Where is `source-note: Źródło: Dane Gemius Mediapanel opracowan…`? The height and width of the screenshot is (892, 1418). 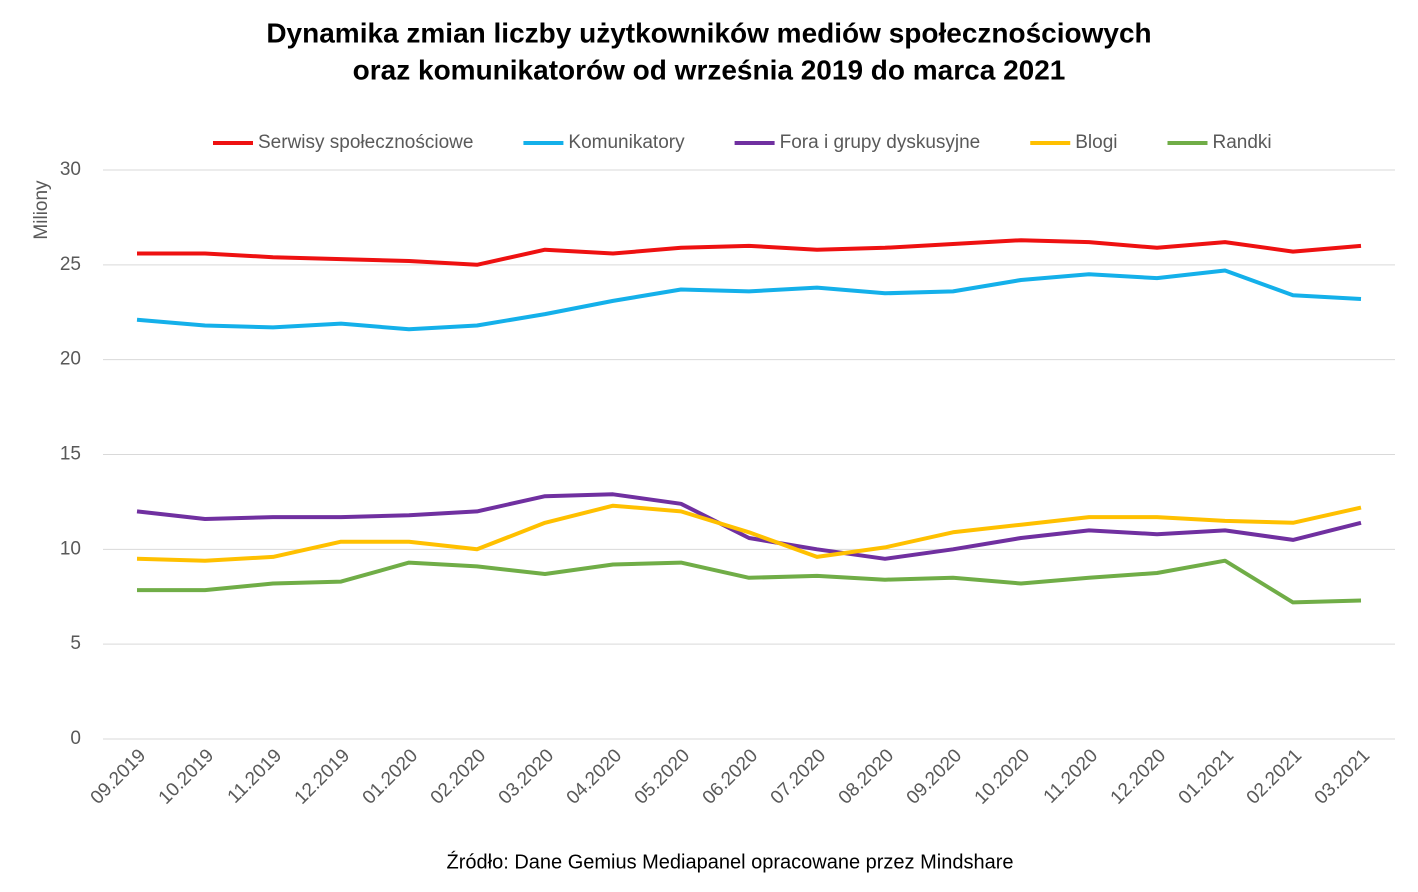 source-note: Źródło: Dane Gemius Mediapanel opracowan… is located at coordinates (730, 861).